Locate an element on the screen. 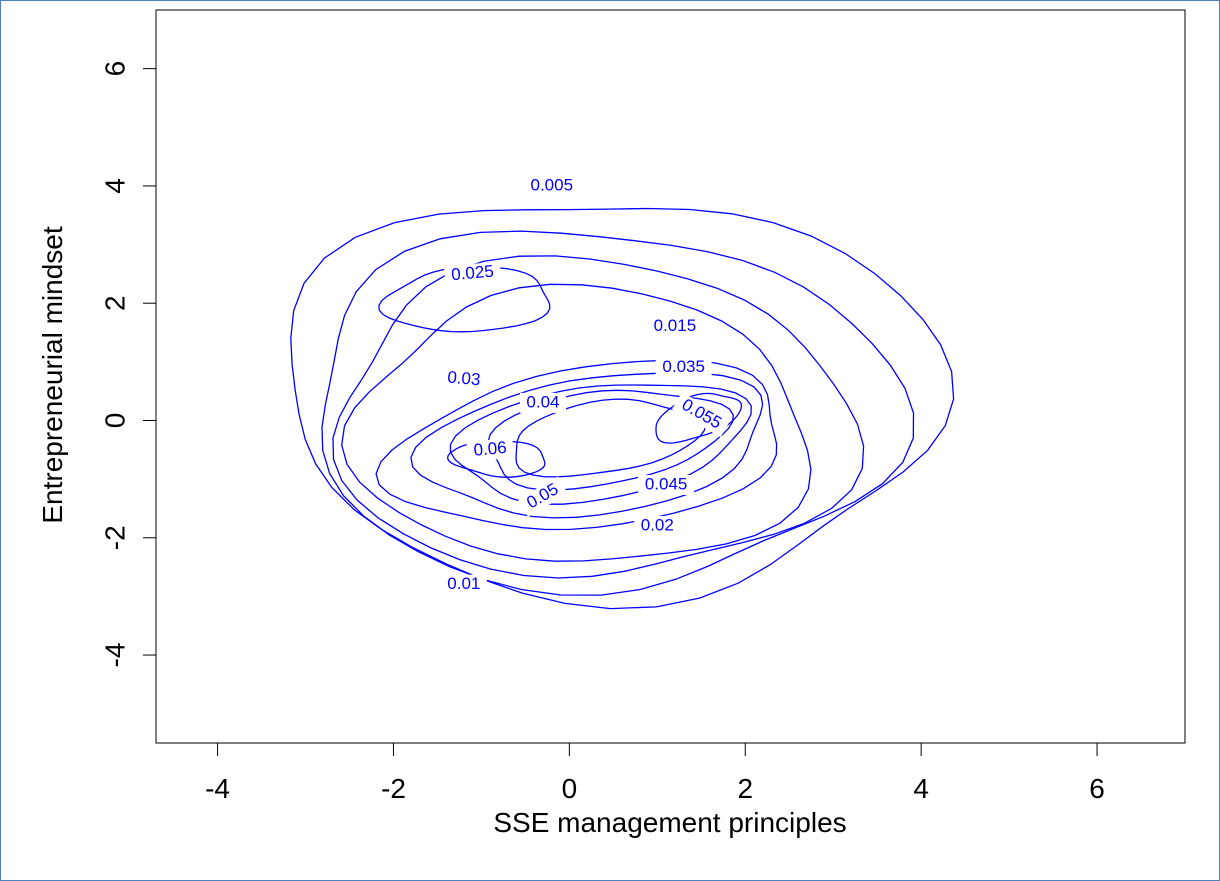 This screenshot has width=1220, height=881. contour-label: 0.025 is located at coordinates (473, 273).